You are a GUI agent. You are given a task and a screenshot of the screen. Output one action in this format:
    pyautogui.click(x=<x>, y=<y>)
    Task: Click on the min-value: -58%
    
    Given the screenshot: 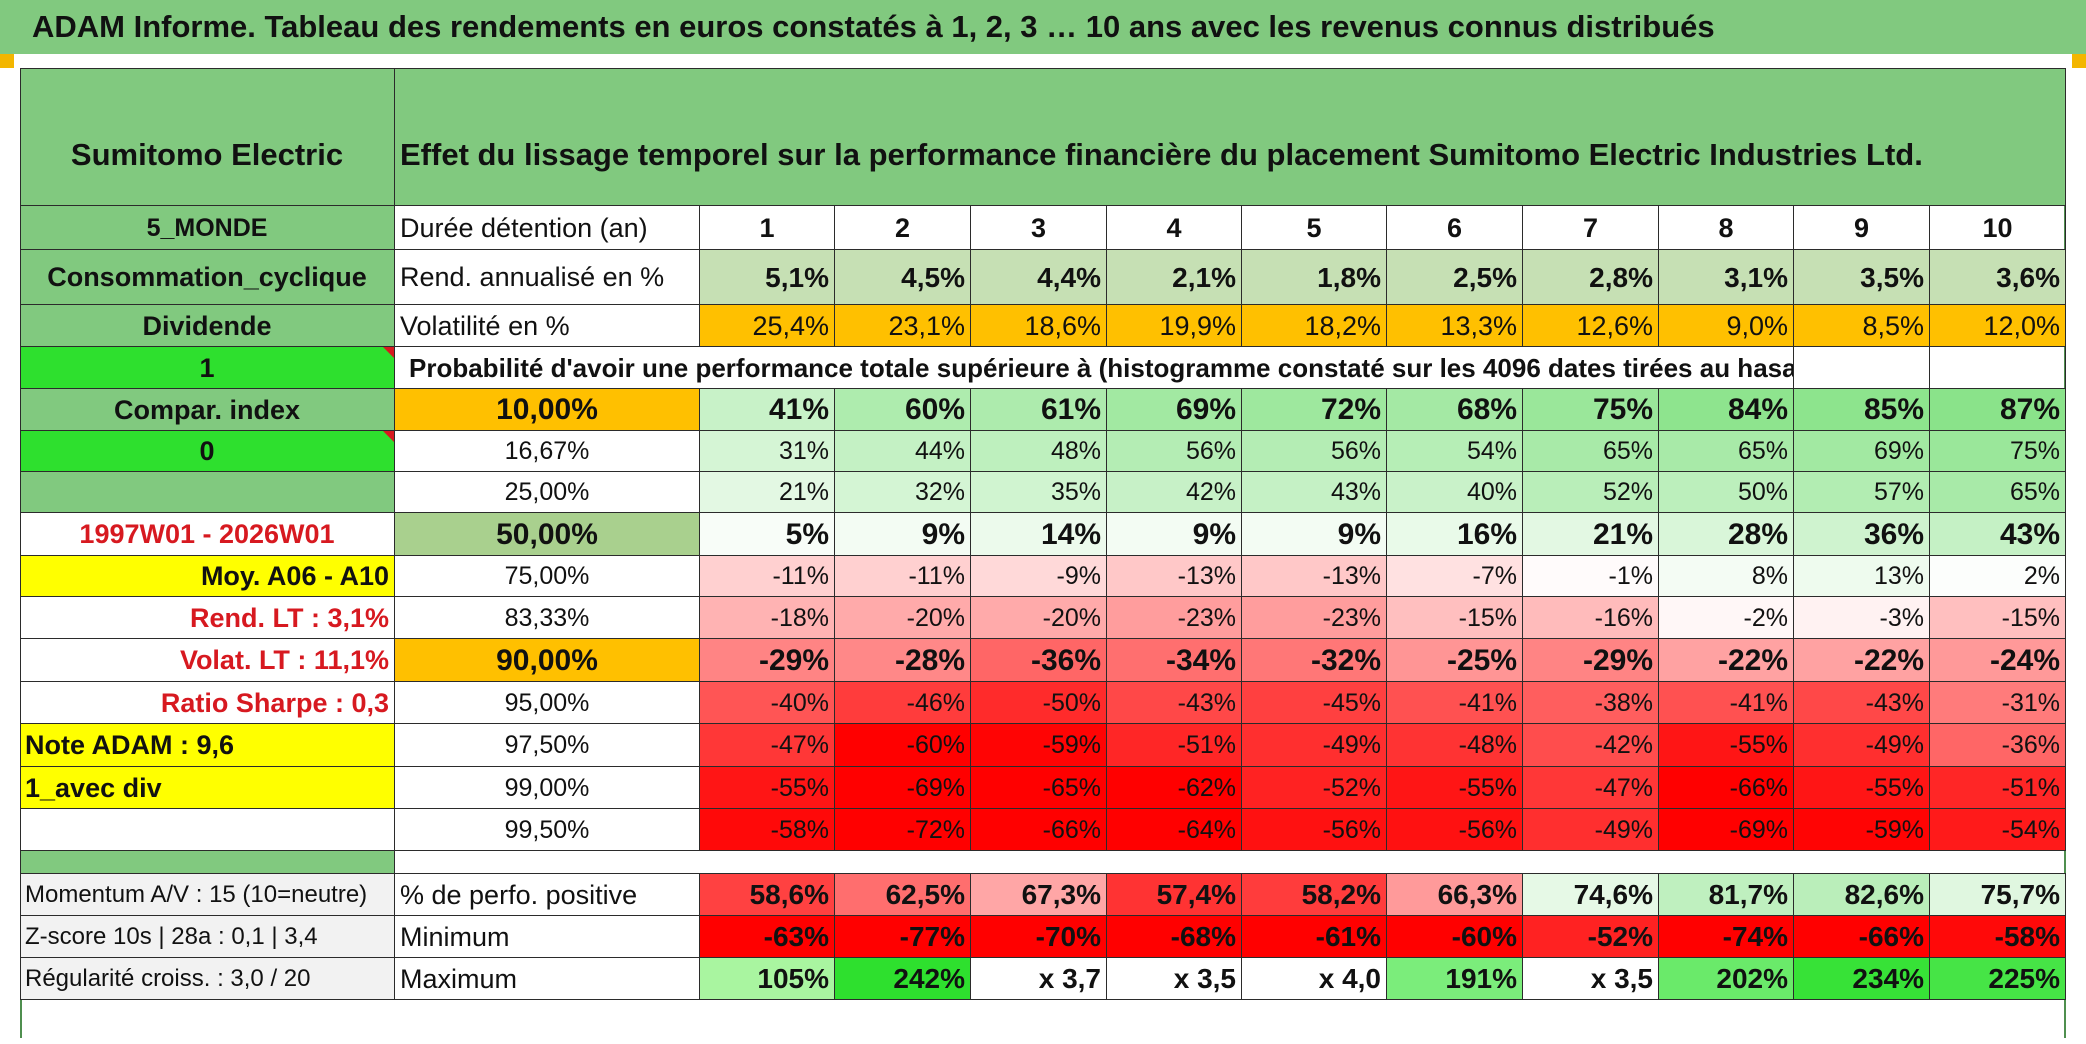 What is the action you would take?
    pyautogui.click(x=1998, y=937)
    